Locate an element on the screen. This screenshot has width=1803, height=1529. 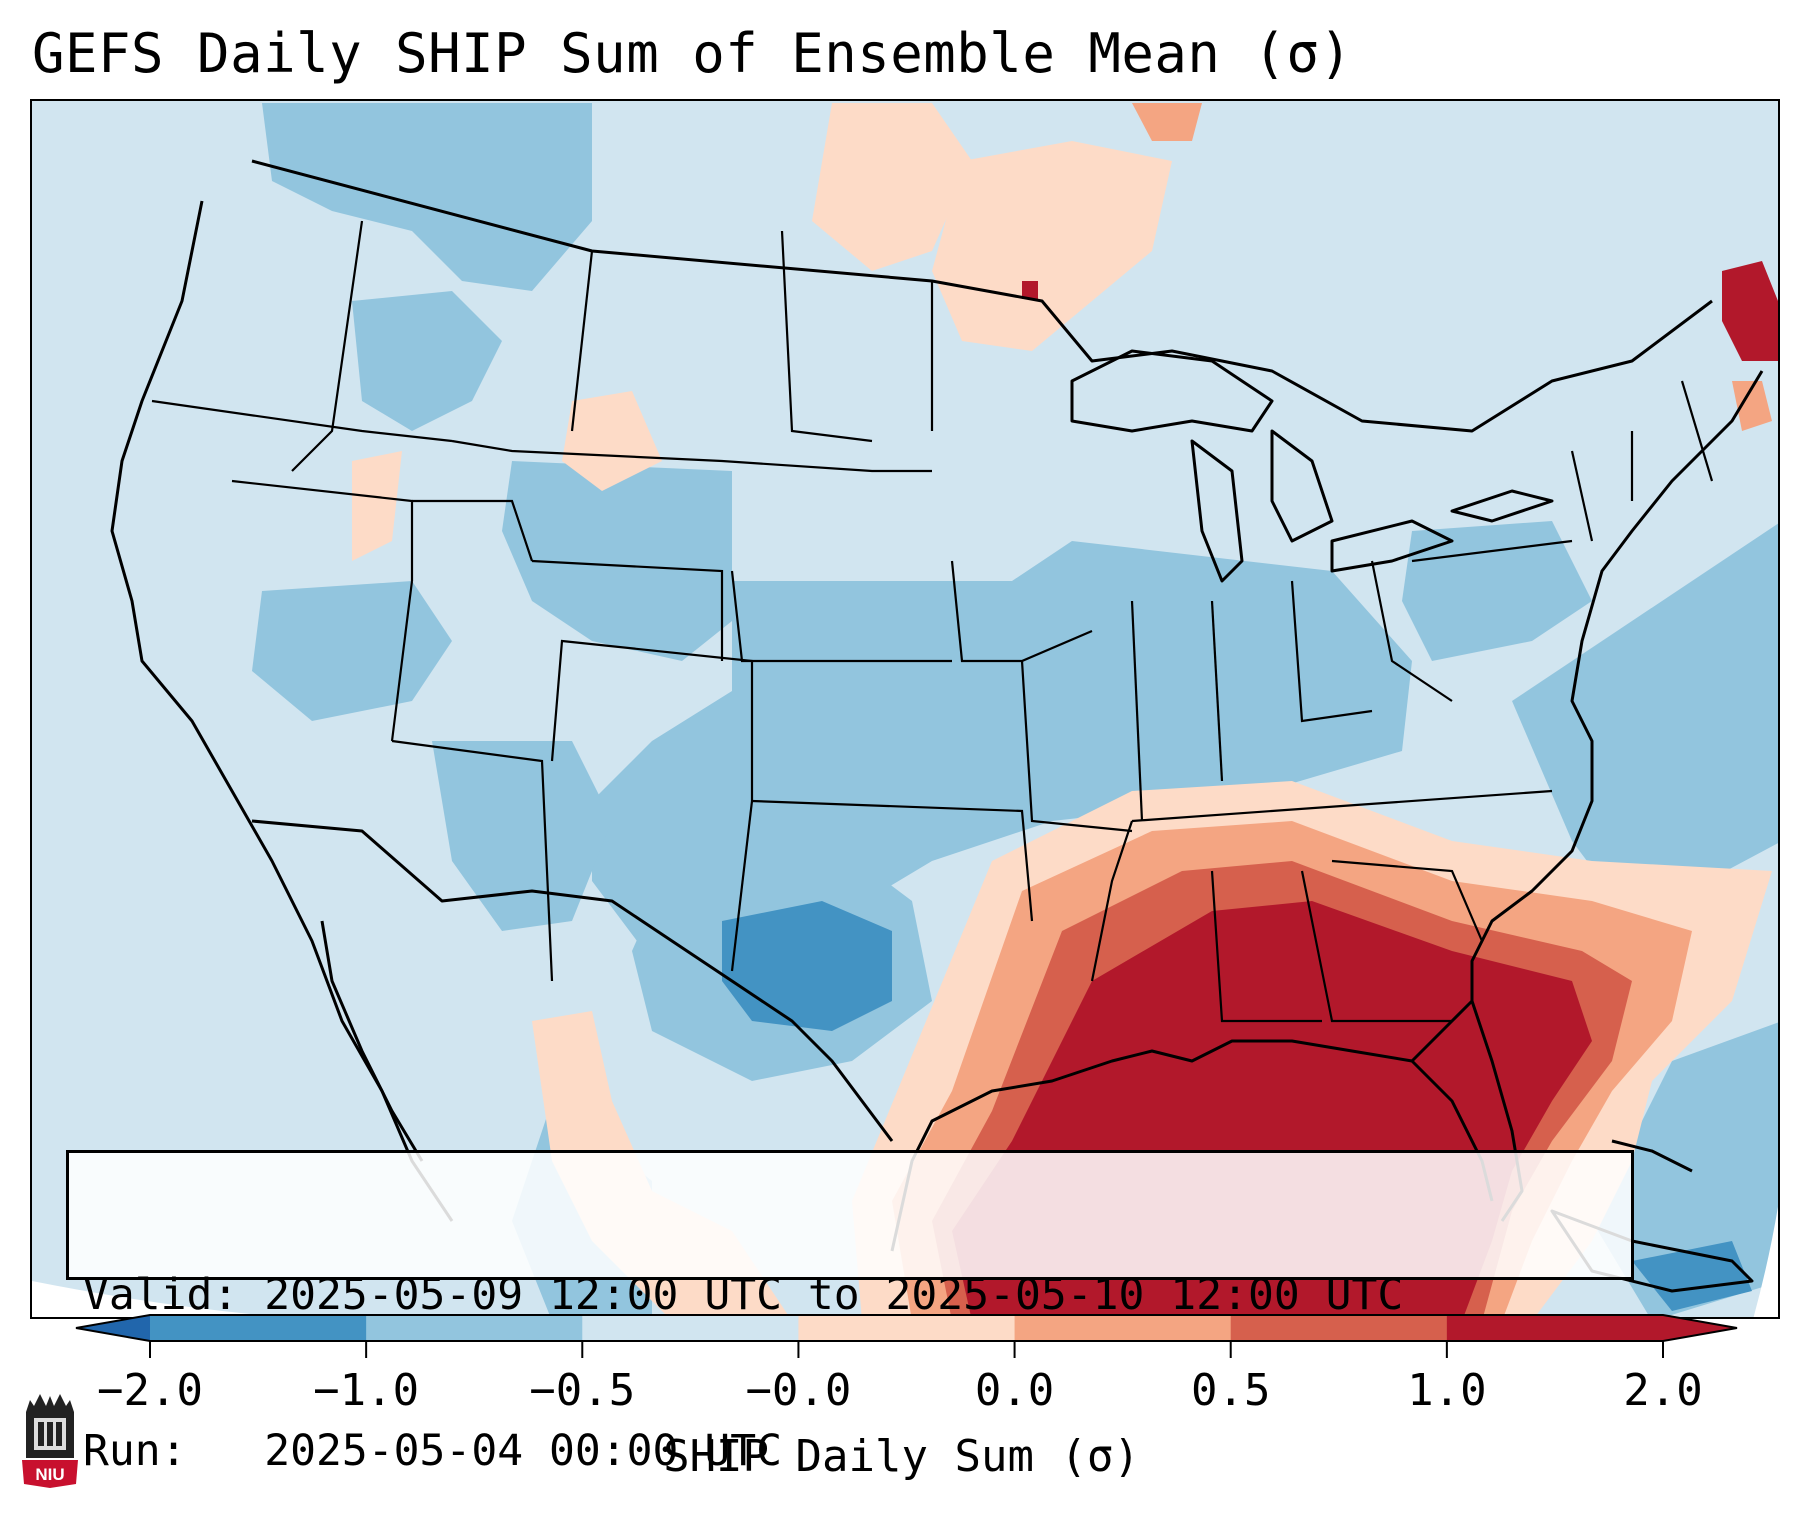
run-time-text: Run: 2025-05-04 00:00 UTC is located at coordinates (432, 1451).